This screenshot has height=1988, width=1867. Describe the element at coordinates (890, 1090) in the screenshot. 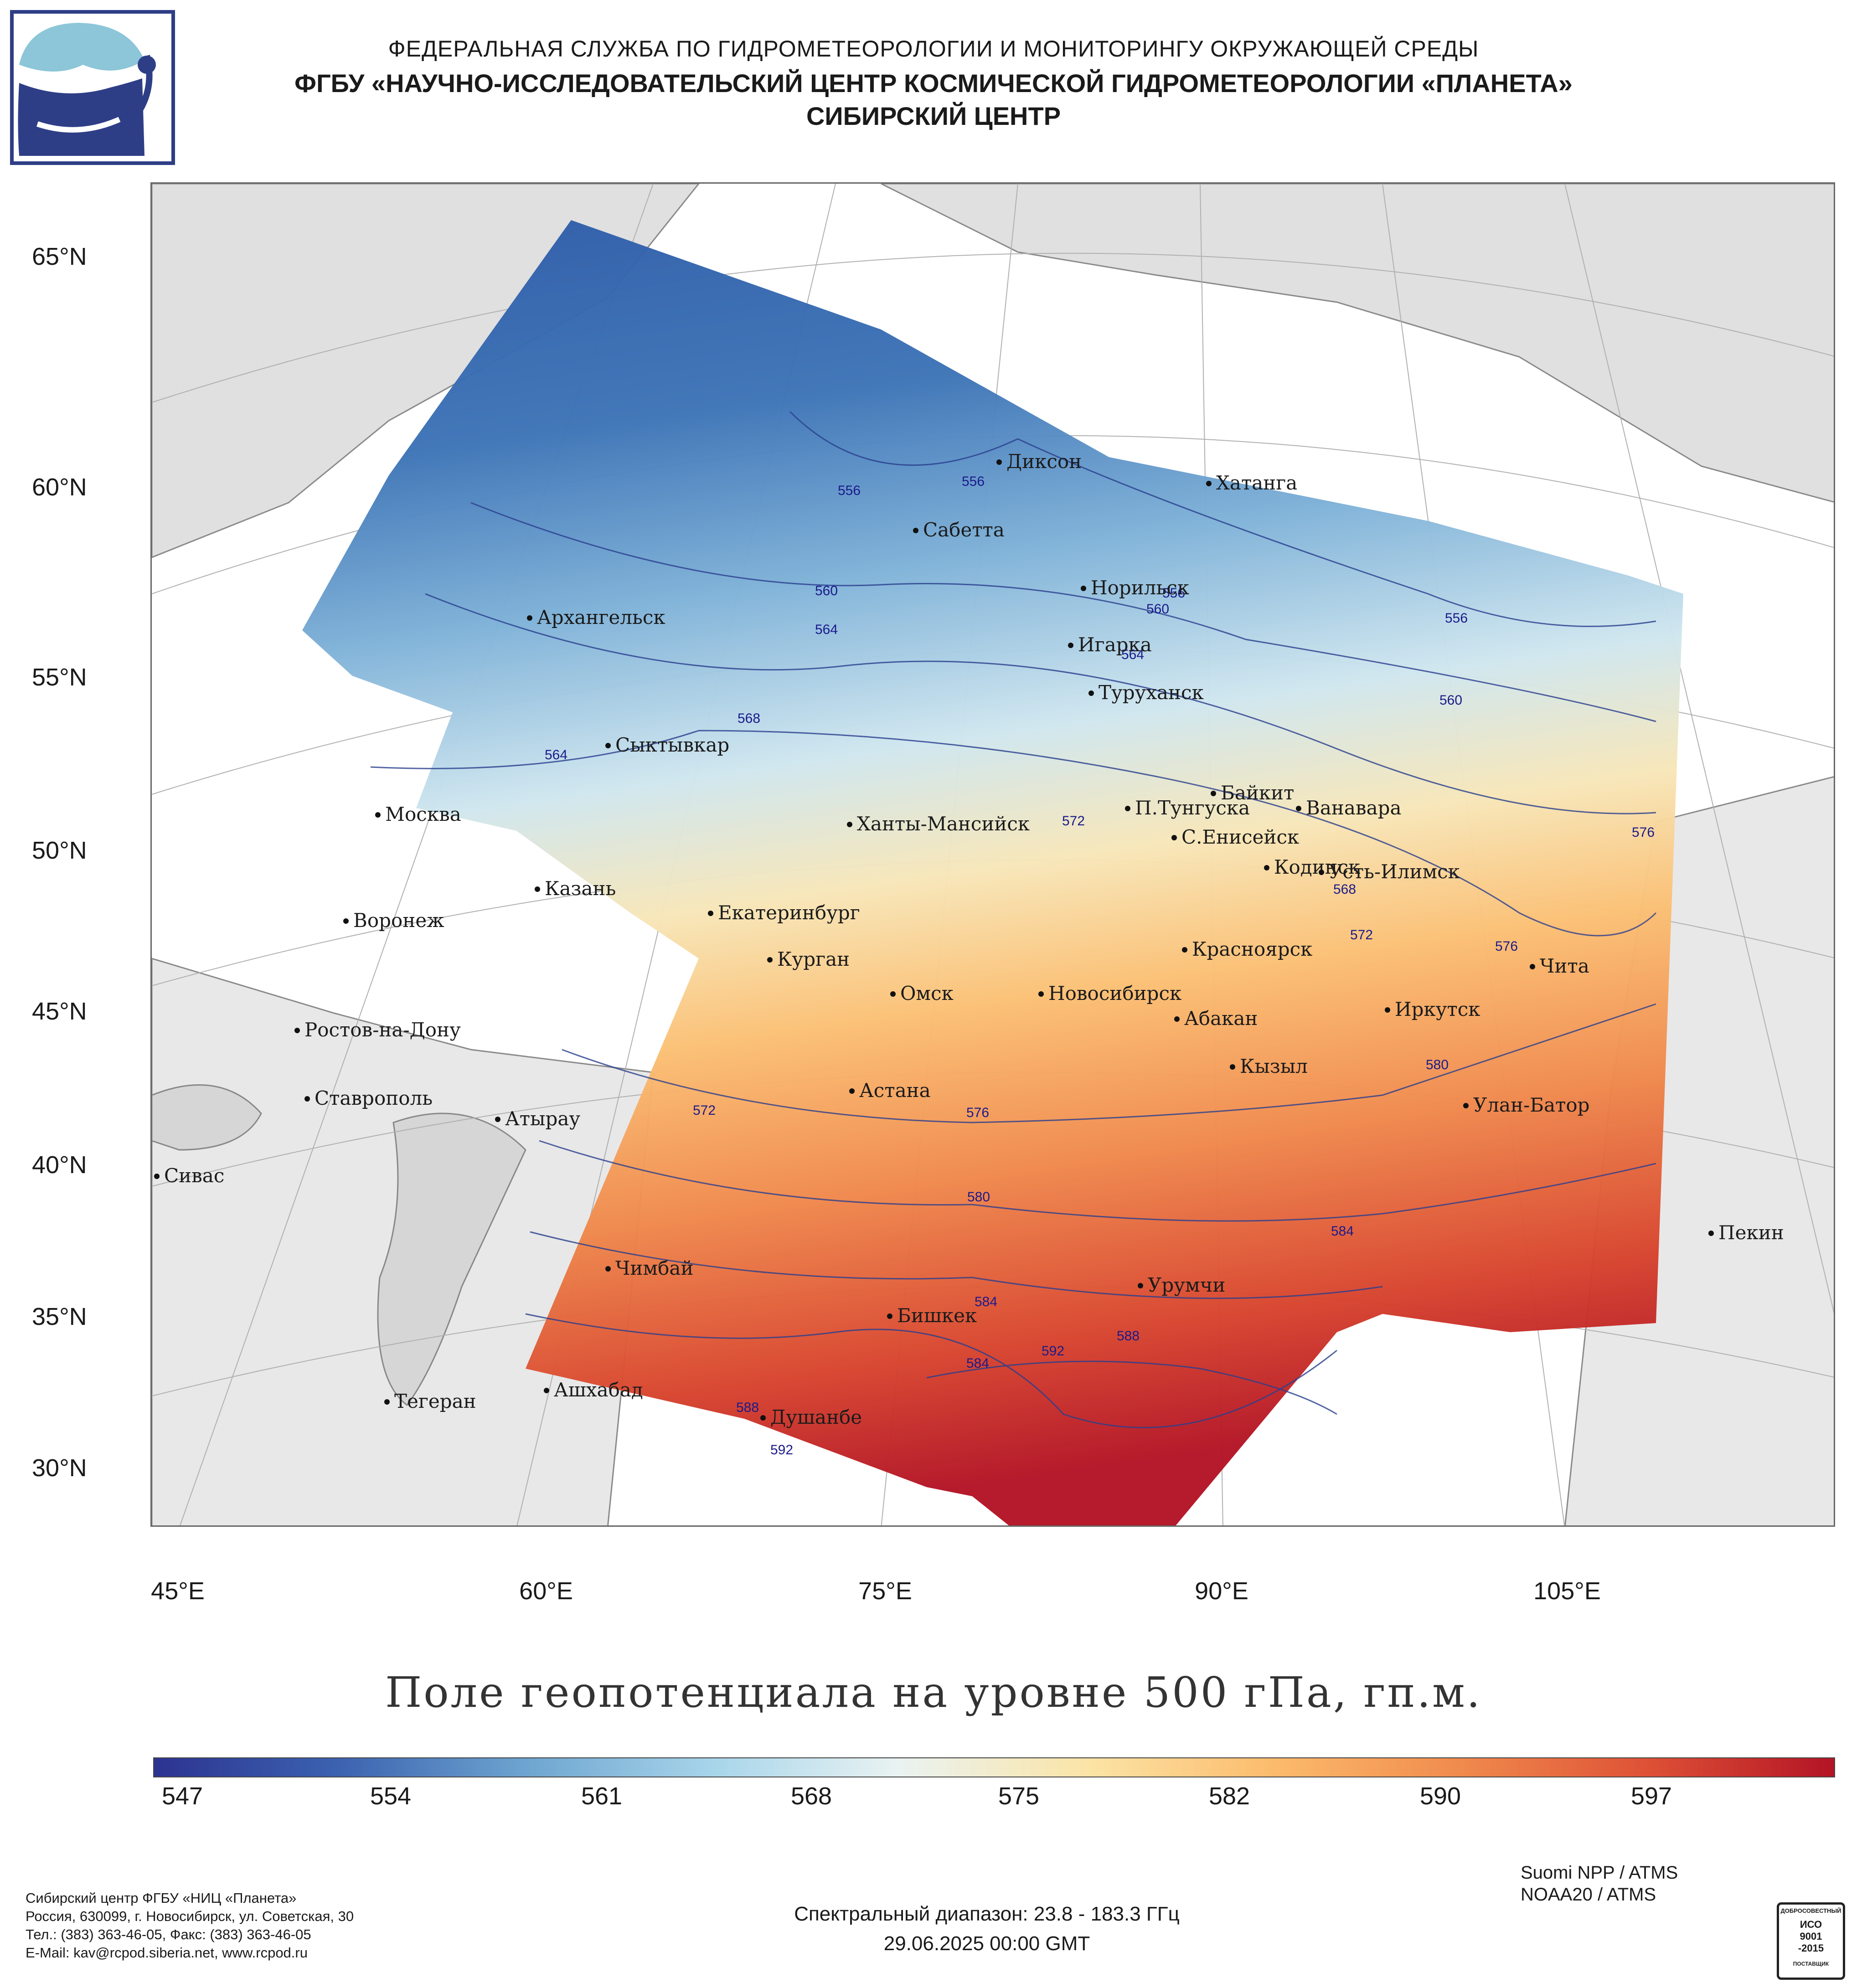

I see `city-label: Астана` at that location.